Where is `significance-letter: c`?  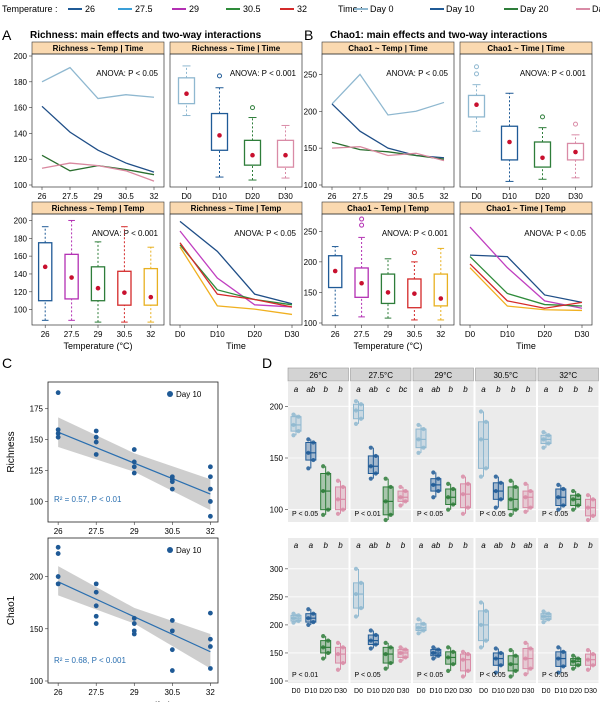 significance-letter: c is located at coordinates (388, 389).